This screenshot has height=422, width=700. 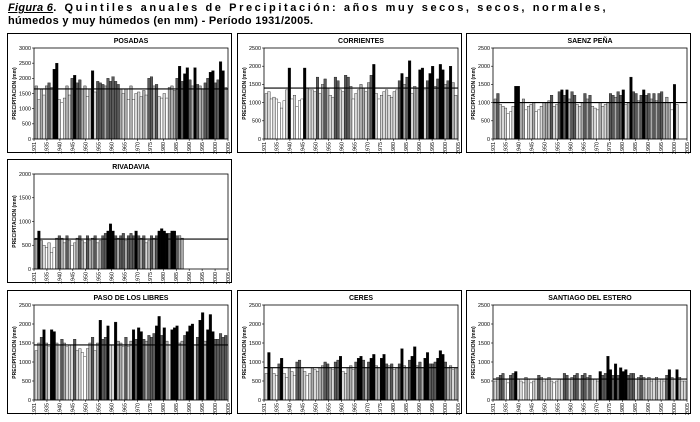 I want to click on chart-title-posadas: POSADAS, so click(x=131, y=41).